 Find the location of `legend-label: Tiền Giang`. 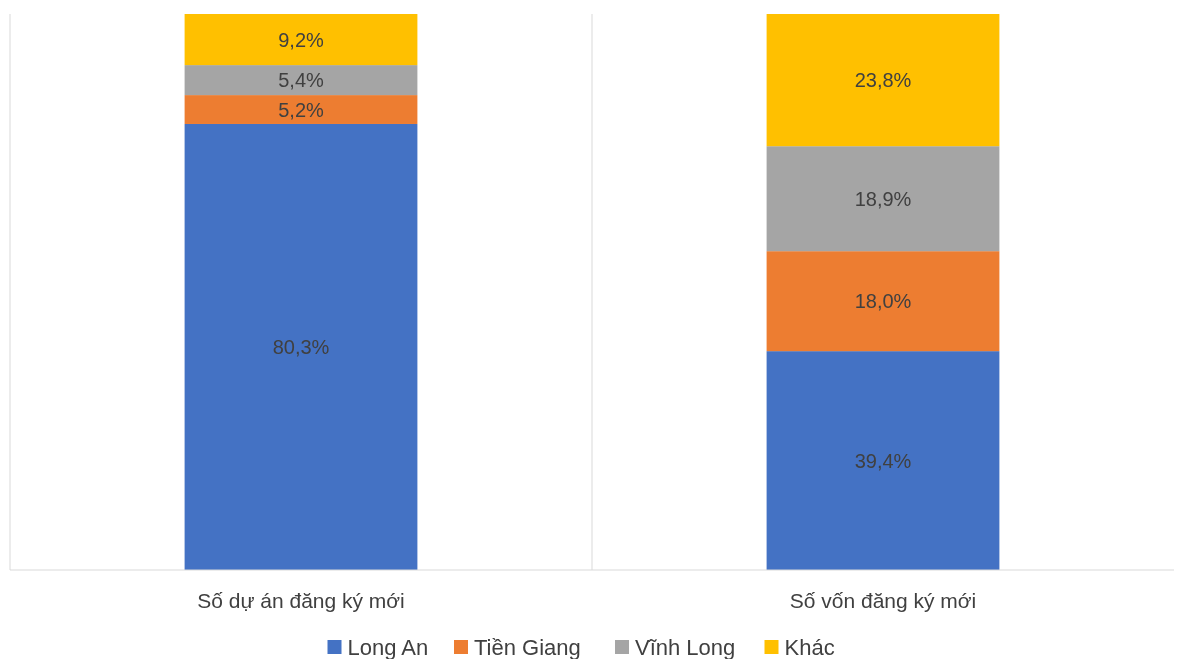

legend-label: Tiền Giang is located at coordinates (527, 647).